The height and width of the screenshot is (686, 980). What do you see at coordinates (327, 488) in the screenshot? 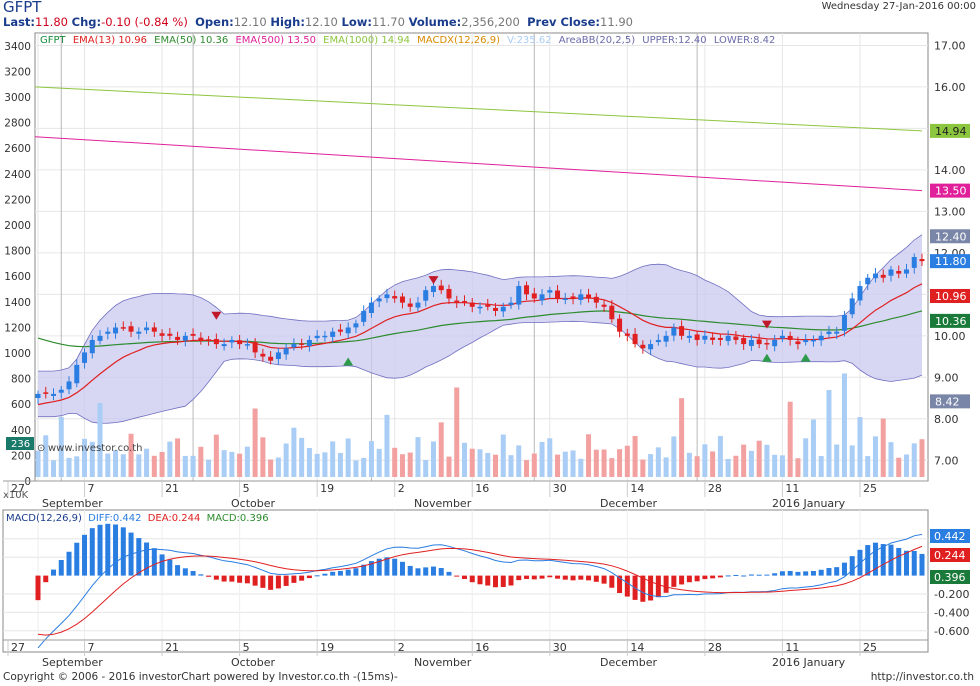
I see `date-tick-label: 19` at bounding box center [327, 488].